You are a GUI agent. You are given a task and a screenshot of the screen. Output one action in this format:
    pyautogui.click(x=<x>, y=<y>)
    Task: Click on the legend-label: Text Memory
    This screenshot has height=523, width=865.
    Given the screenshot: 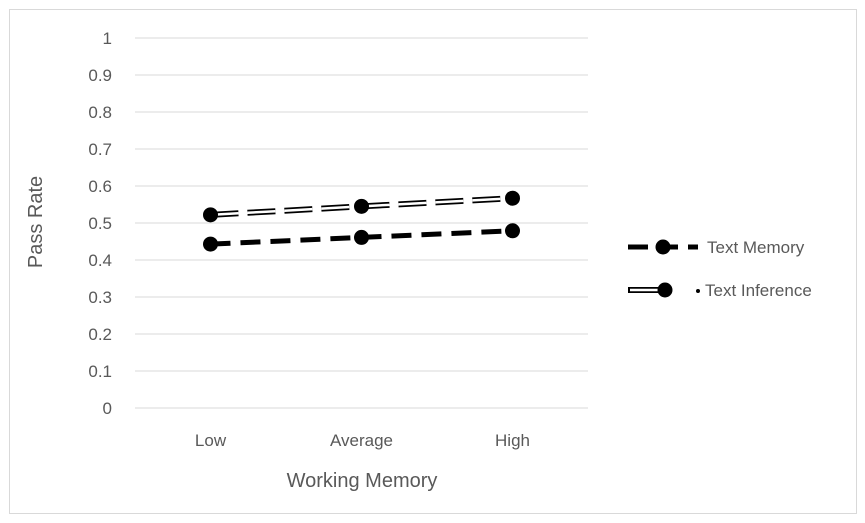 What is the action you would take?
    pyautogui.click(x=756, y=247)
    